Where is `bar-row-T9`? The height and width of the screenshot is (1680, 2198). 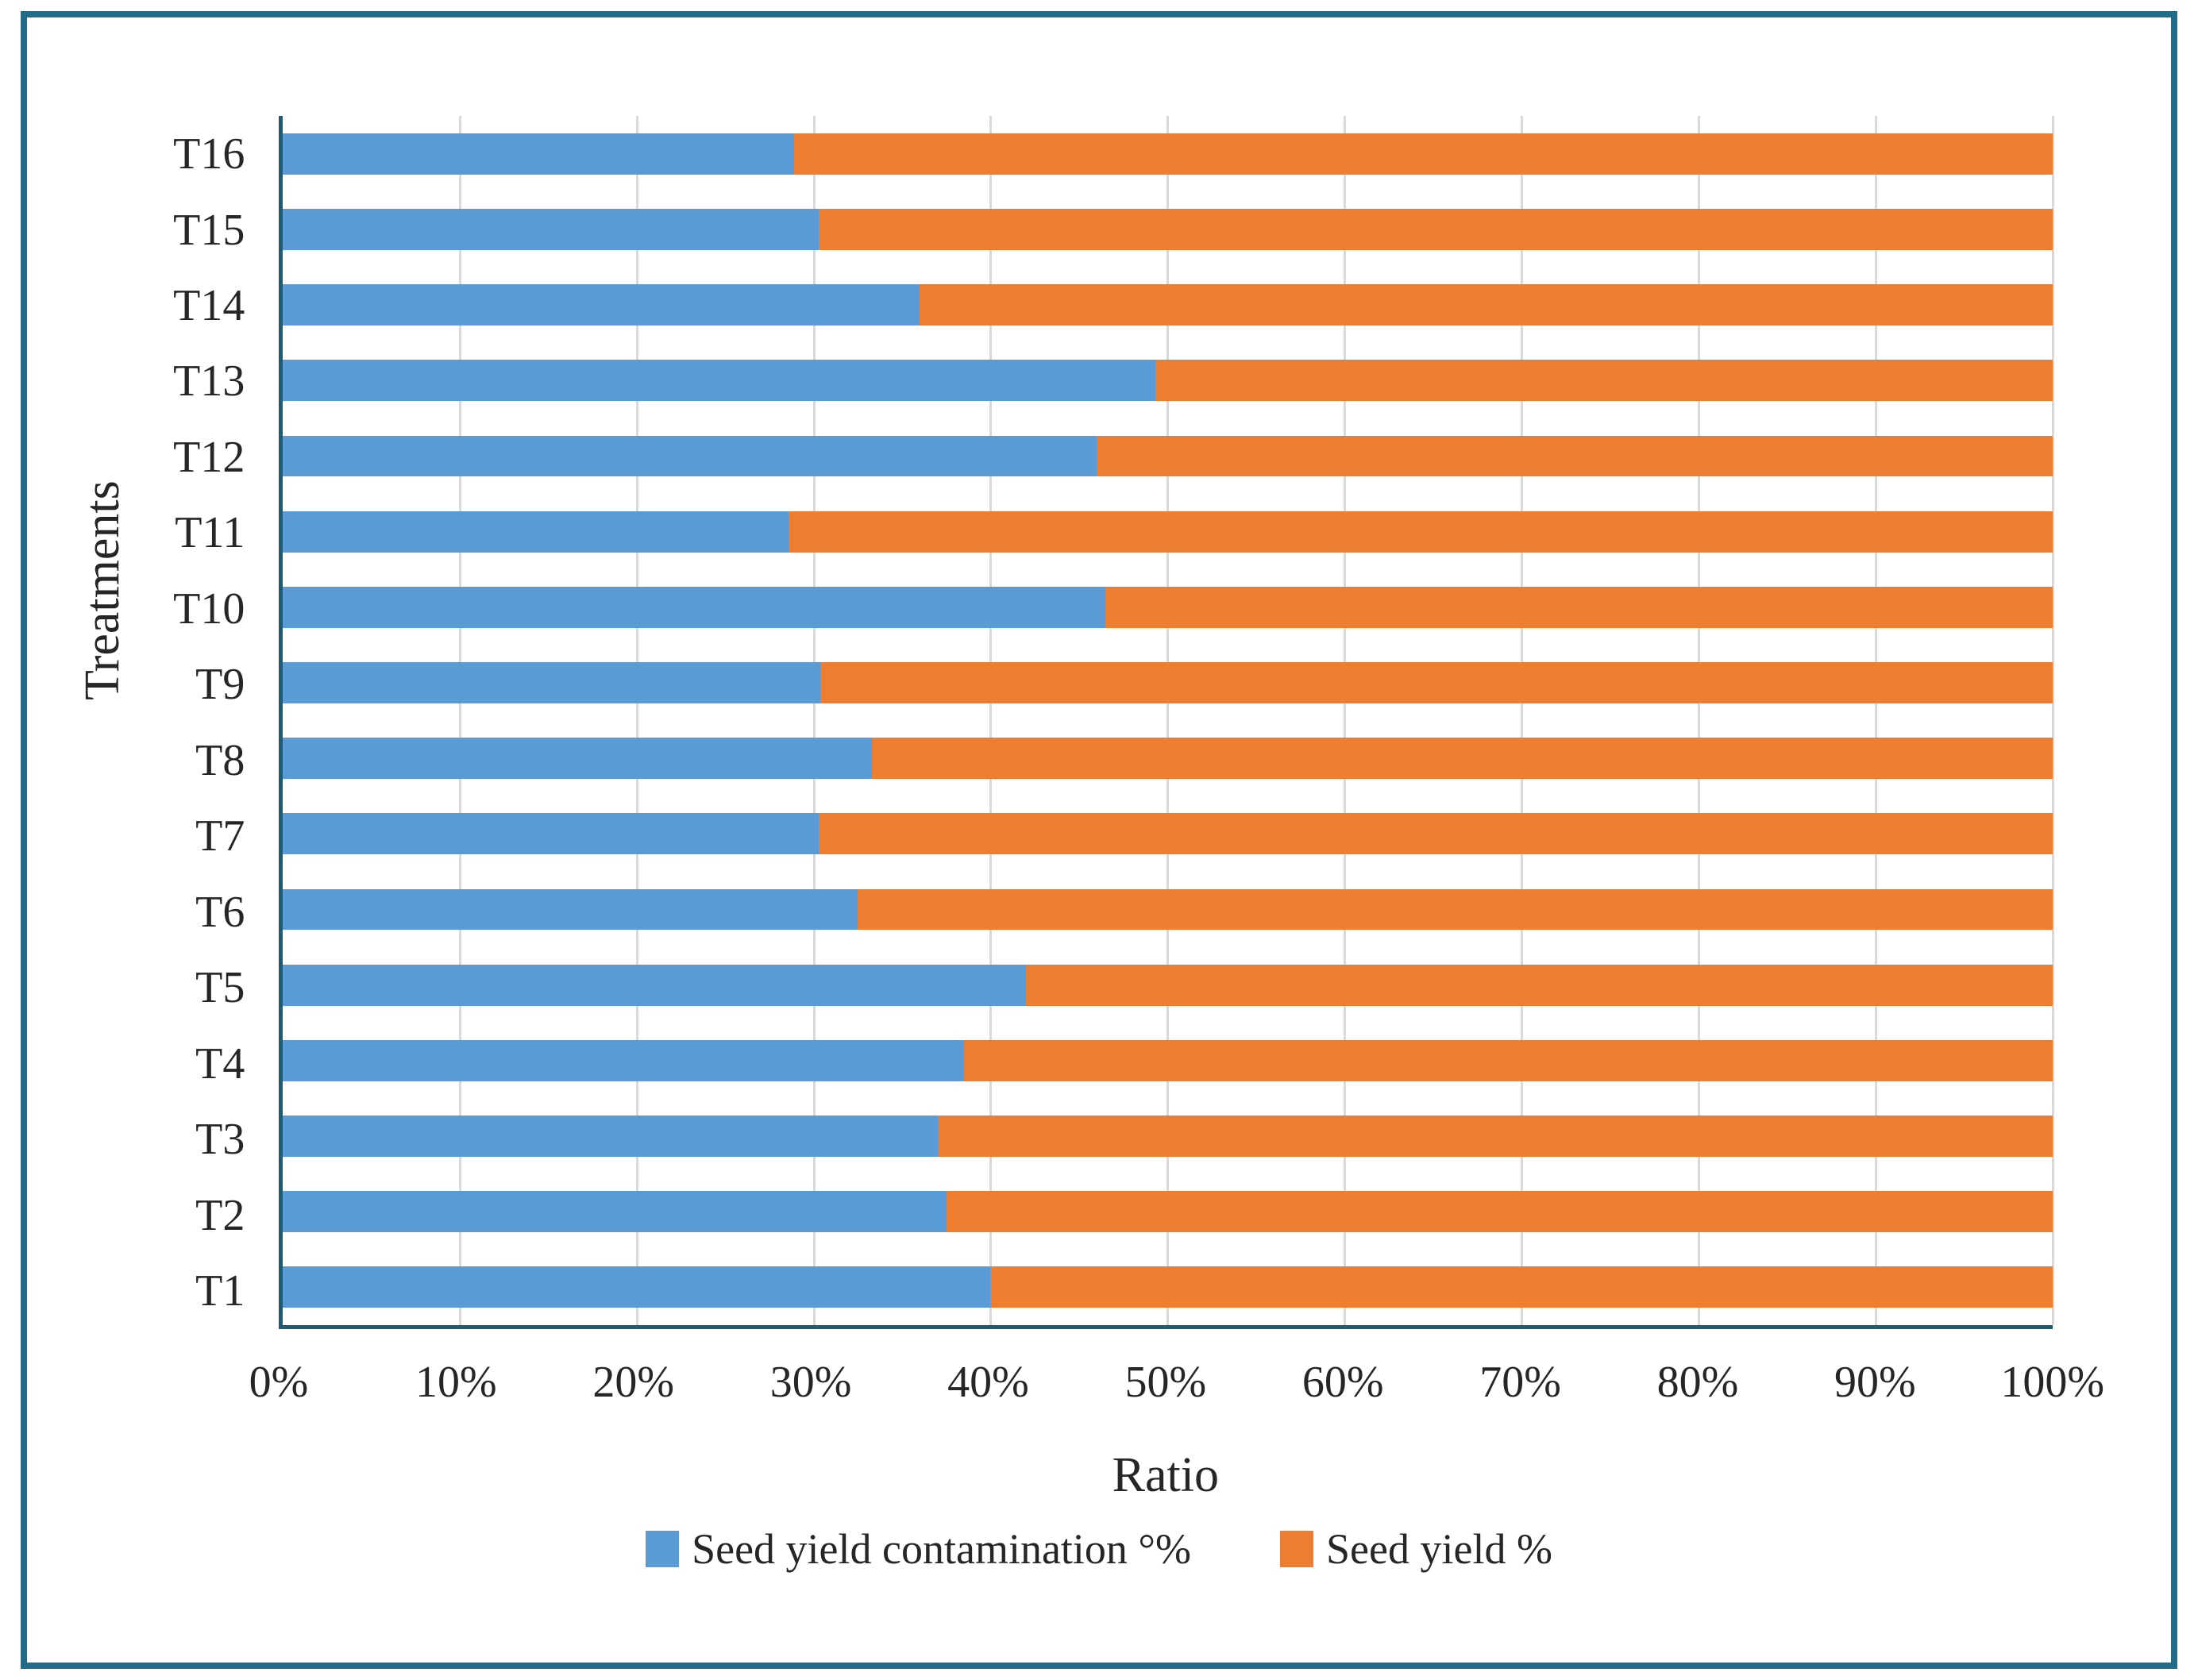 bar-row-T9 is located at coordinates (1167, 682).